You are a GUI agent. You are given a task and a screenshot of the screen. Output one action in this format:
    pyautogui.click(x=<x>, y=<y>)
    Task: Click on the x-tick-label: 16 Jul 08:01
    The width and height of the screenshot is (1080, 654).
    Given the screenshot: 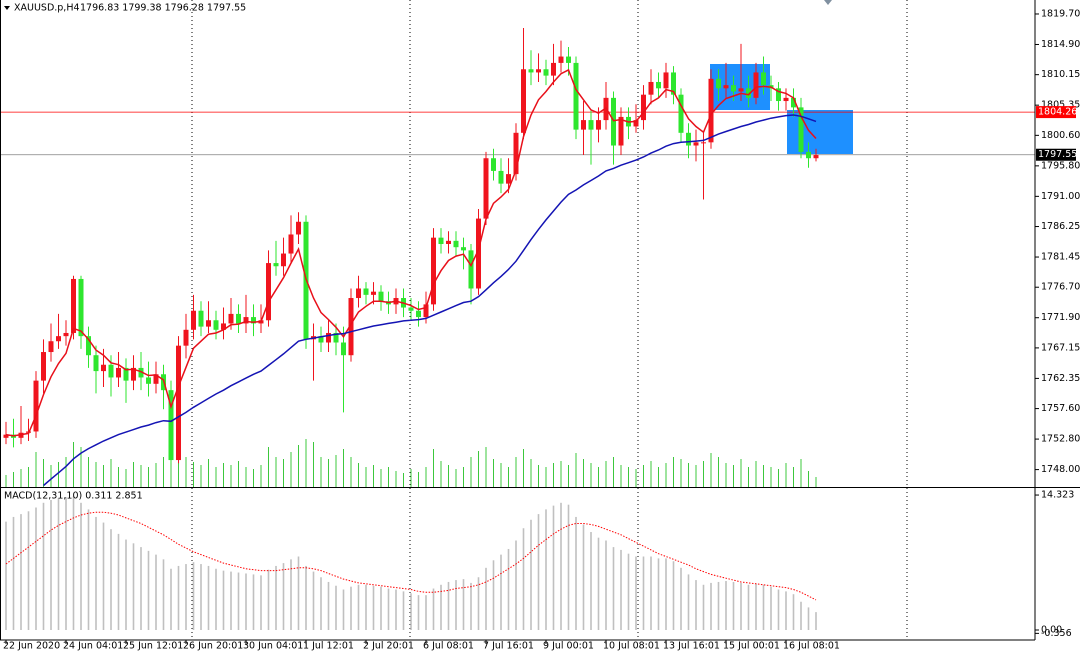 What is the action you would take?
    pyautogui.click(x=811, y=646)
    